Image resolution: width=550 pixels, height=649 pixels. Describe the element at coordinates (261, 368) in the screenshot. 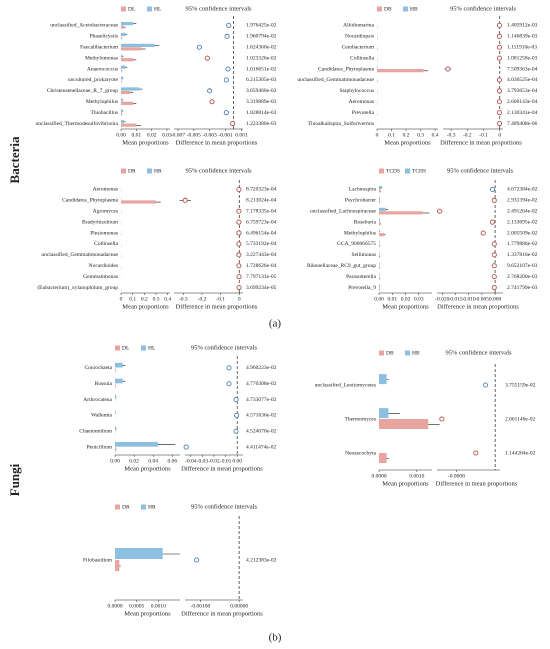

I see `p-value: 4.960223e-02` at that location.